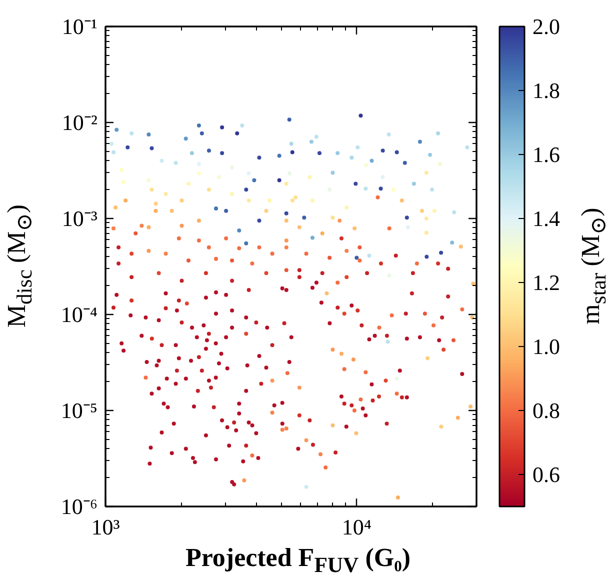 This screenshot has height=587, width=613. Describe the element at coordinates (546, 282) in the screenshot. I see `color-bar-label: 1.2` at that location.